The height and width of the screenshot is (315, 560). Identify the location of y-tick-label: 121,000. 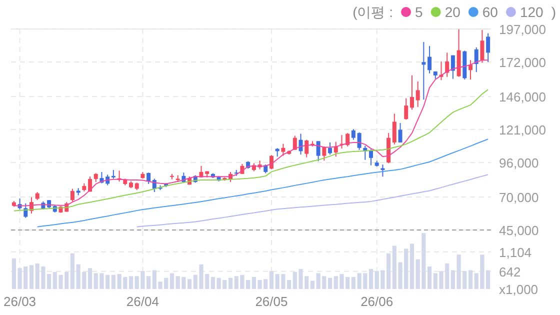
(522, 130).